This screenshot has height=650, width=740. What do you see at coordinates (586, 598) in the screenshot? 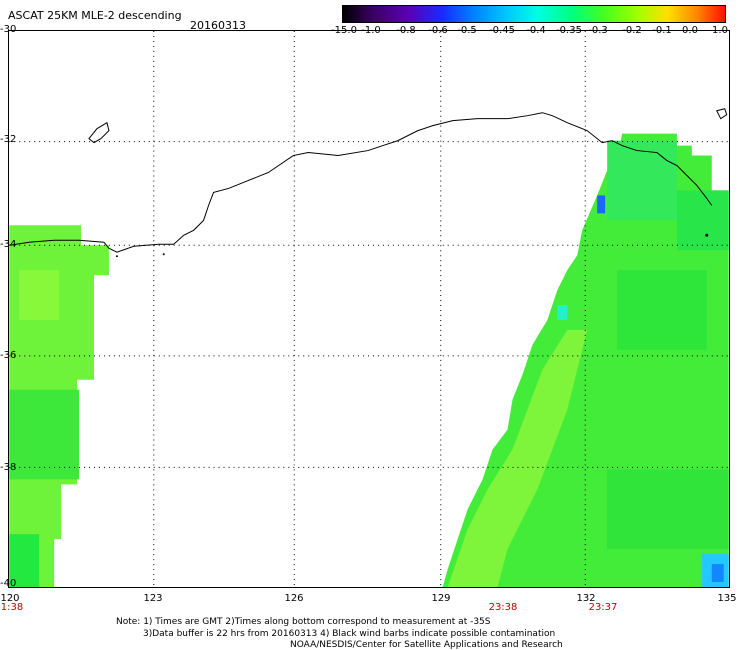
I see `lon-label: 132` at bounding box center [586, 598].